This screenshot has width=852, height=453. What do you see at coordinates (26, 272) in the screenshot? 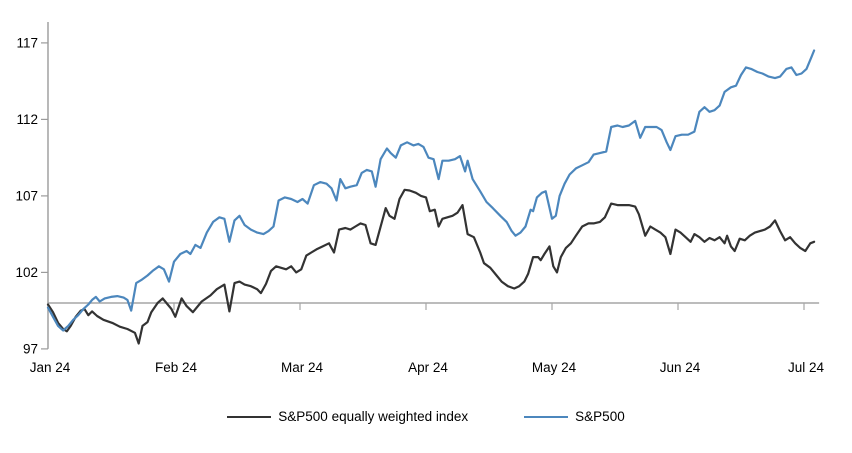
I see `y-tick-label: 102` at bounding box center [26, 272].